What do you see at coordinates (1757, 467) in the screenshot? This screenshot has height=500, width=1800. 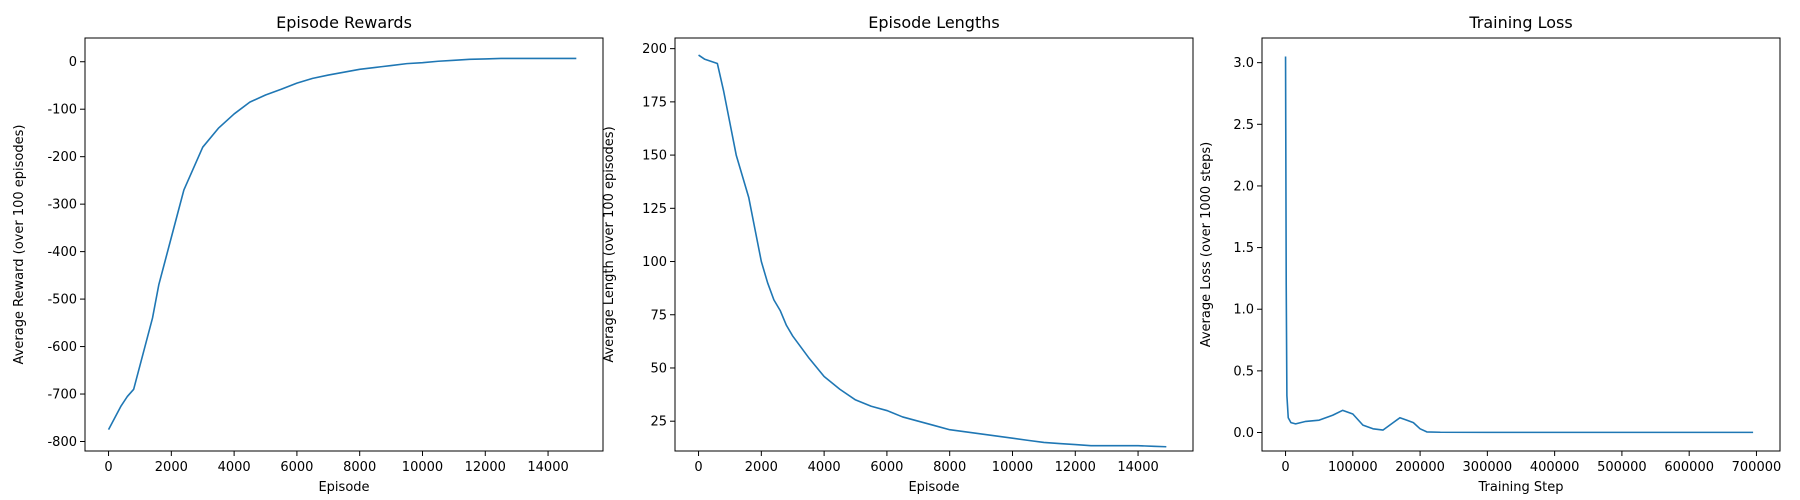 I see `x-tick-label: 700000` at bounding box center [1757, 467].